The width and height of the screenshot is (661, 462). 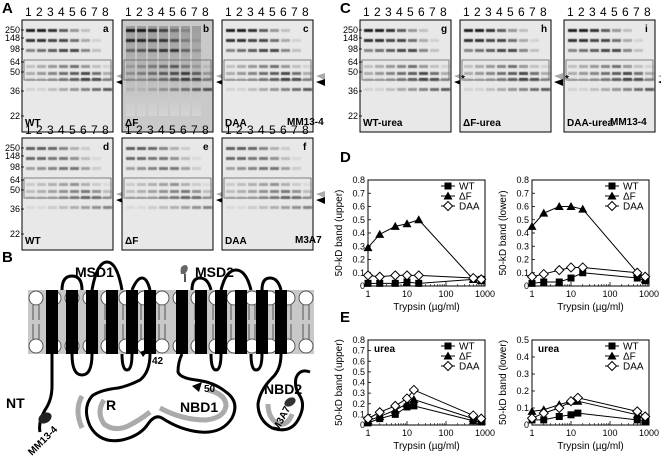 I want to click on lane-number: 2, so click(x=477, y=12).